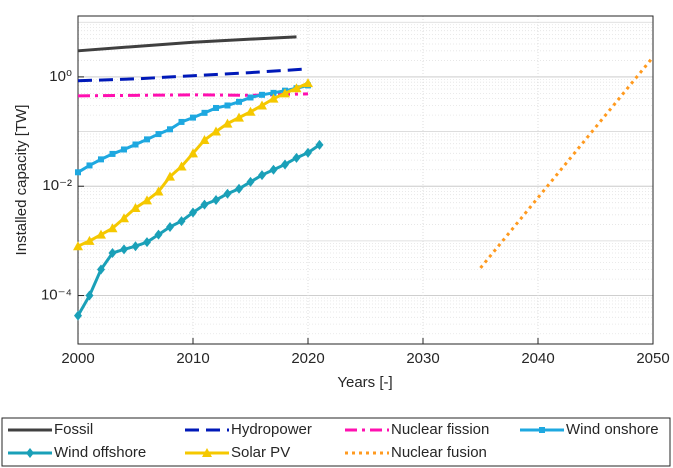  I want to click on legend-item: Solar PV, so click(237, 452).